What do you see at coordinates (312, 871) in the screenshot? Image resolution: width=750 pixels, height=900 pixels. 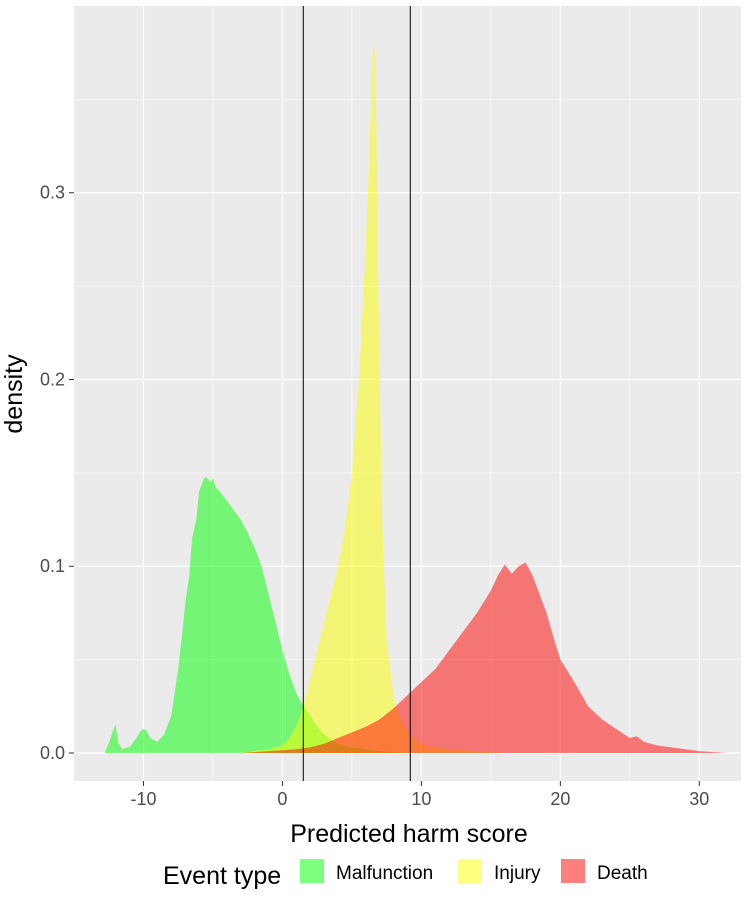 I see `legend-key-malfunction` at bounding box center [312, 871].